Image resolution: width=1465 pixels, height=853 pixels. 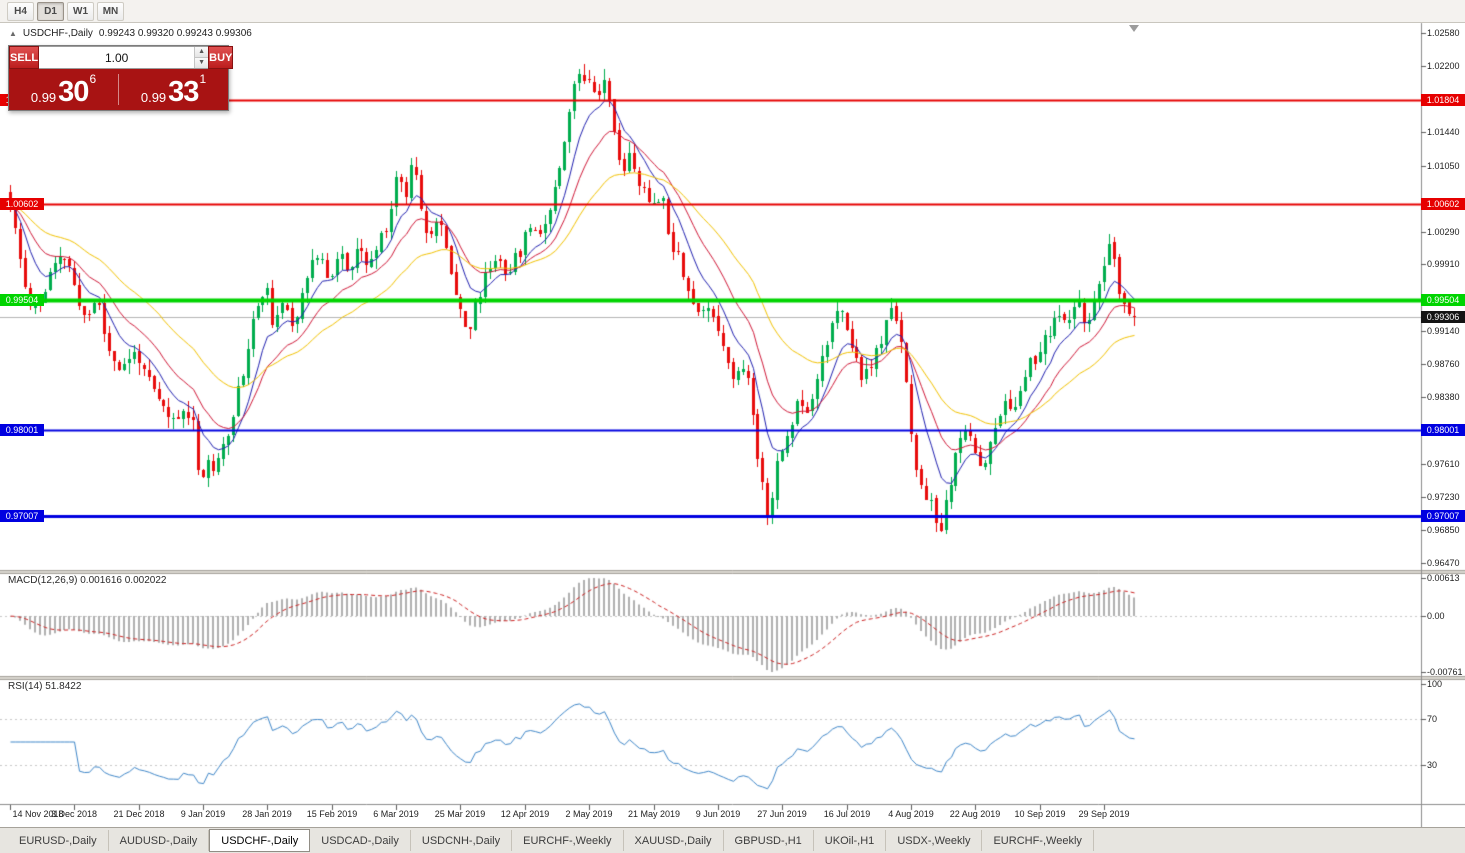 I want to click on buy-price-pips: 33, so click(x=183, y=92).